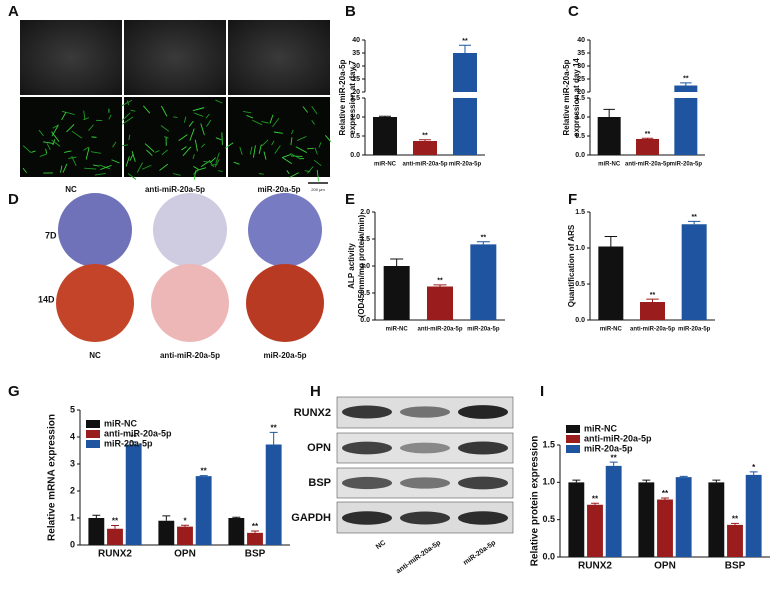  I want to click on y-tick-label: 30, so click(356, 66).